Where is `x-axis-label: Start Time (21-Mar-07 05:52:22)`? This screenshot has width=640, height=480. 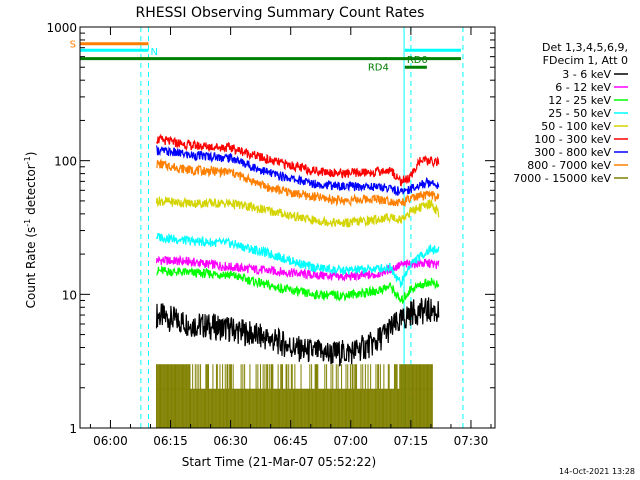
x-axis-label: Start Time (21-Mar-07 05:52:22) is located at coordinates (279, 462).